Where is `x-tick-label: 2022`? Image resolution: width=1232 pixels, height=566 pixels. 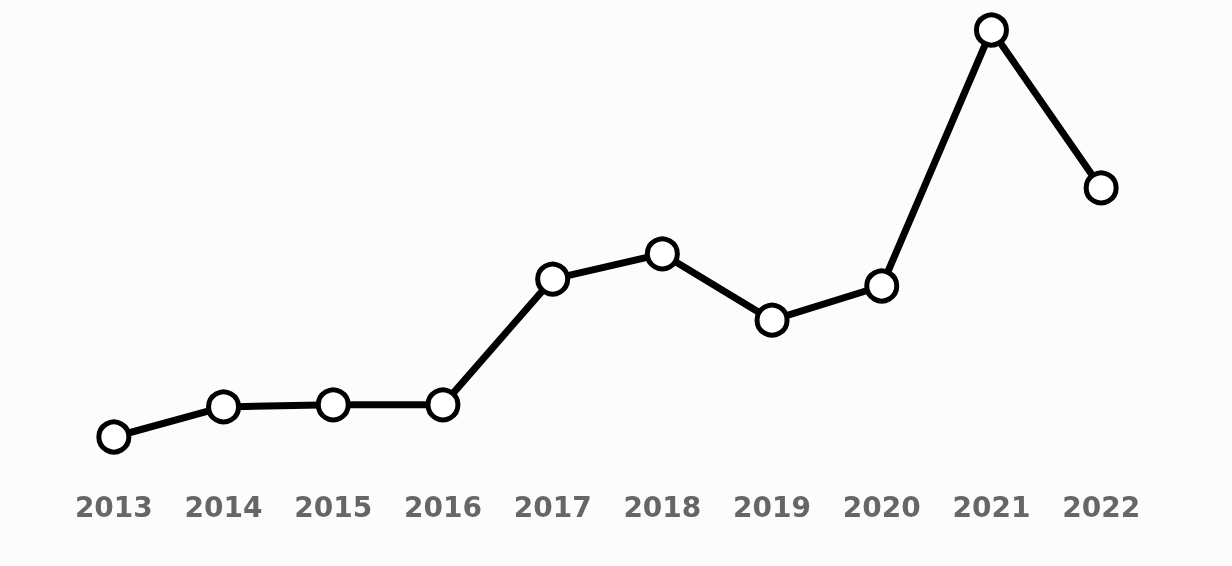 x-tick-label: 2022 is located at coordinates (1101, 507).